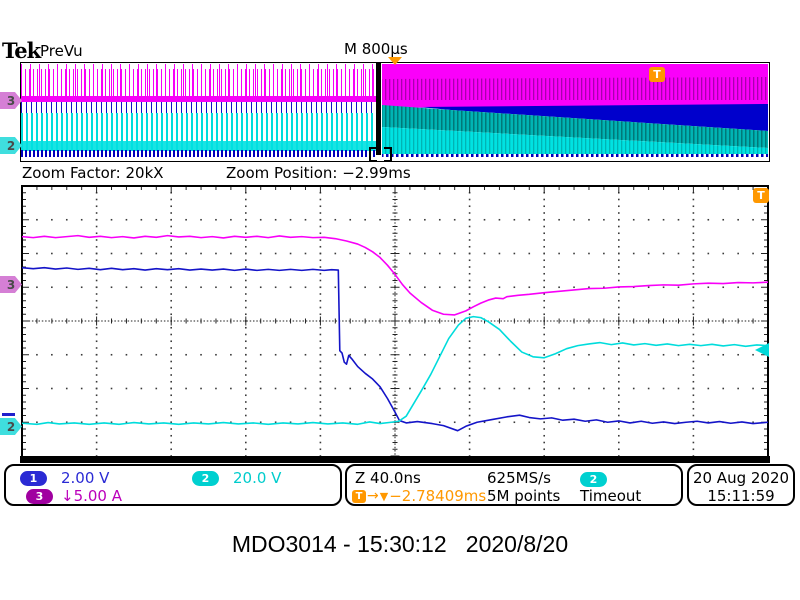 This screenshot has width=800, height=600. What do you see at coordinates (524, 496) in the screenshot?
I see `record-length-readout: 5M points` at bounding box center [524, 496].